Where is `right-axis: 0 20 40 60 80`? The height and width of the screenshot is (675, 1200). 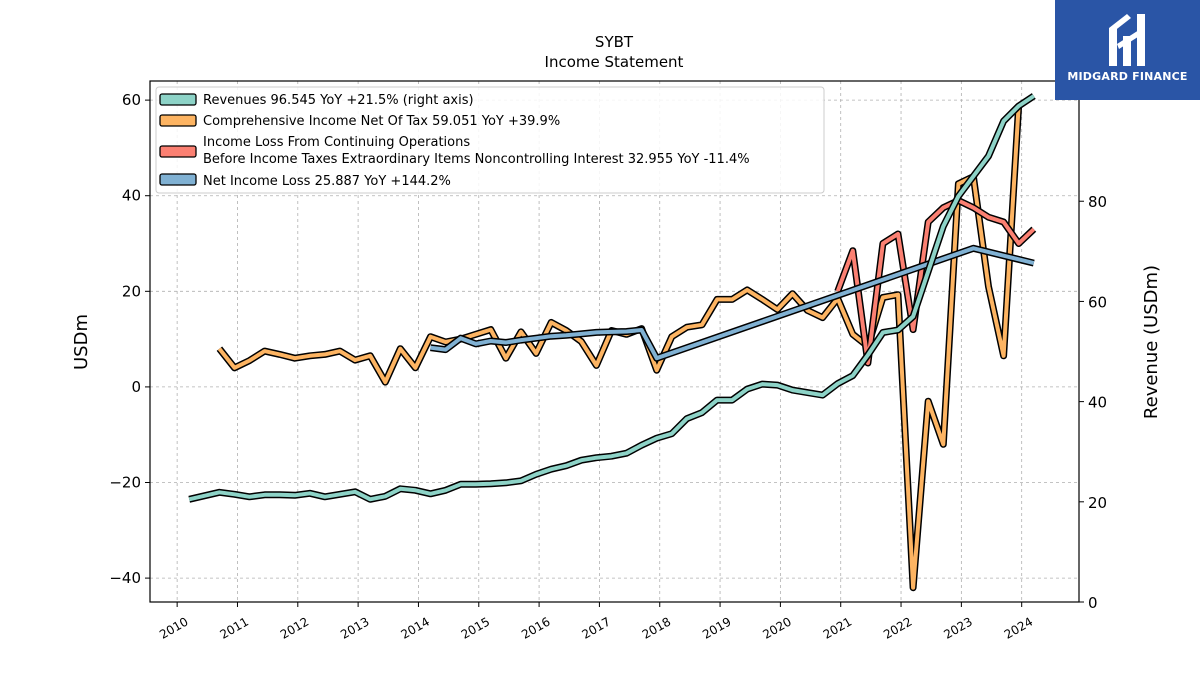 right-axis: 0 20 40 60 80 is located at coordinates (1093, 402).